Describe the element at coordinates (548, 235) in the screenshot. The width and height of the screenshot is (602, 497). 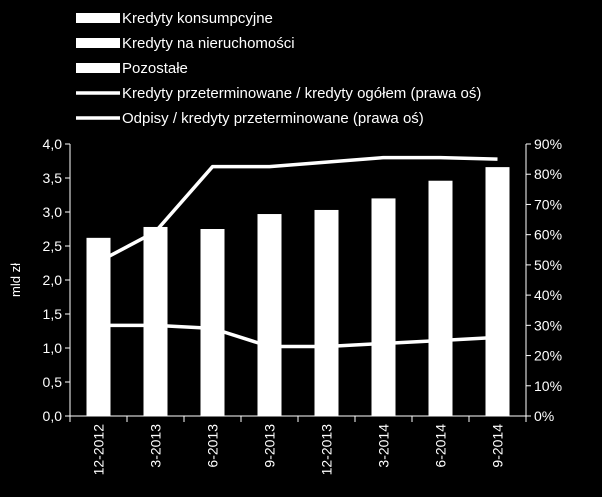
I see `y-tick-label-right: 60%` at that location.